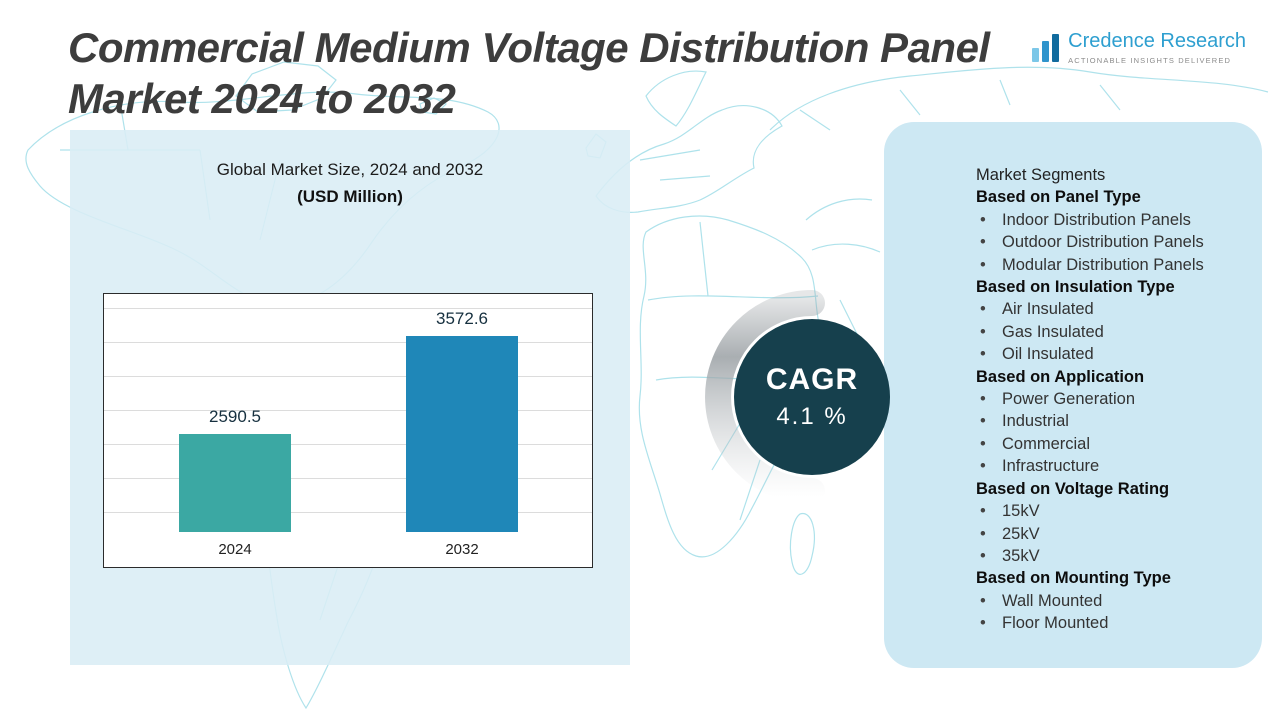 The width and height of the screenshot is (1280, 720). Describe the element at coordinates (350, 196) in the screenshot. I see `chart-subtitle: (USD Million)` at that location.